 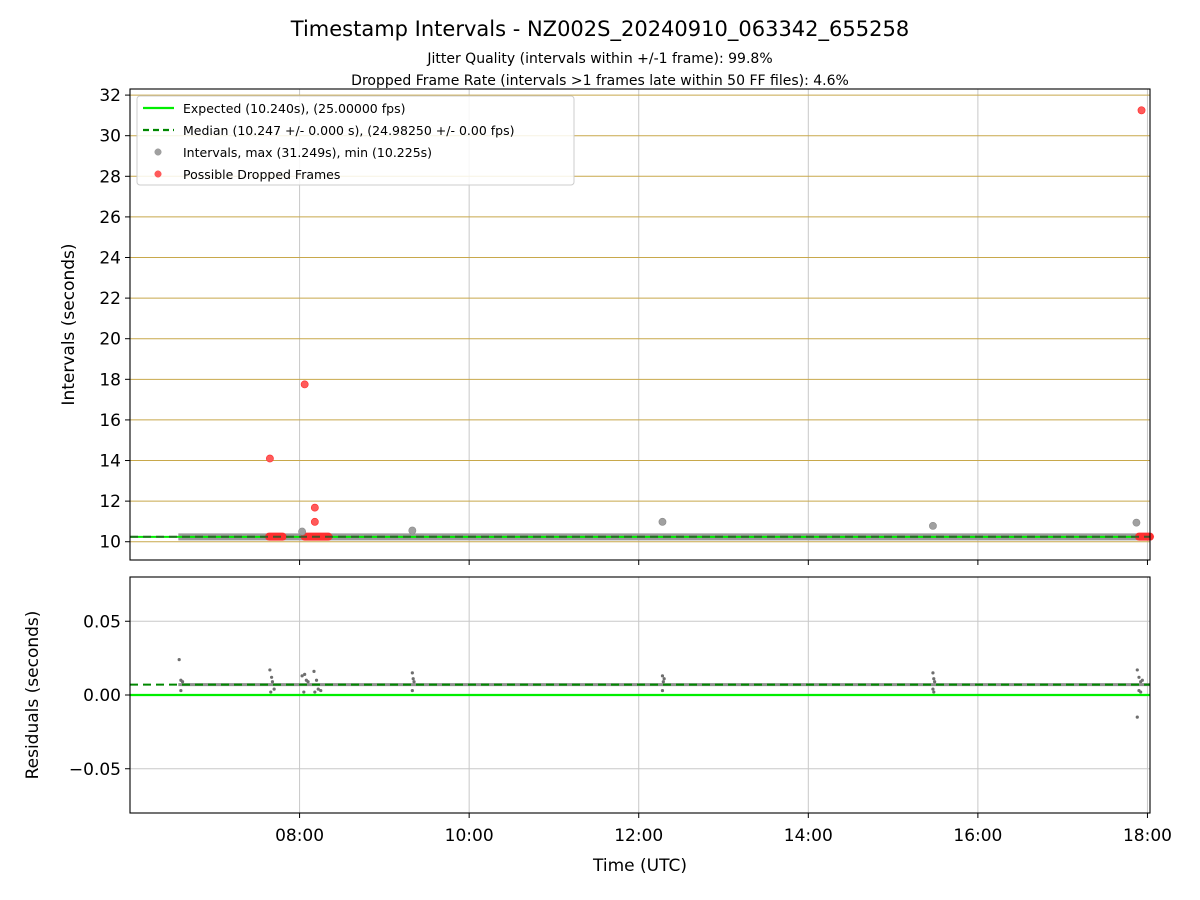 I want to click on x-tick-label: 14:00, so click(x=808, y=836).